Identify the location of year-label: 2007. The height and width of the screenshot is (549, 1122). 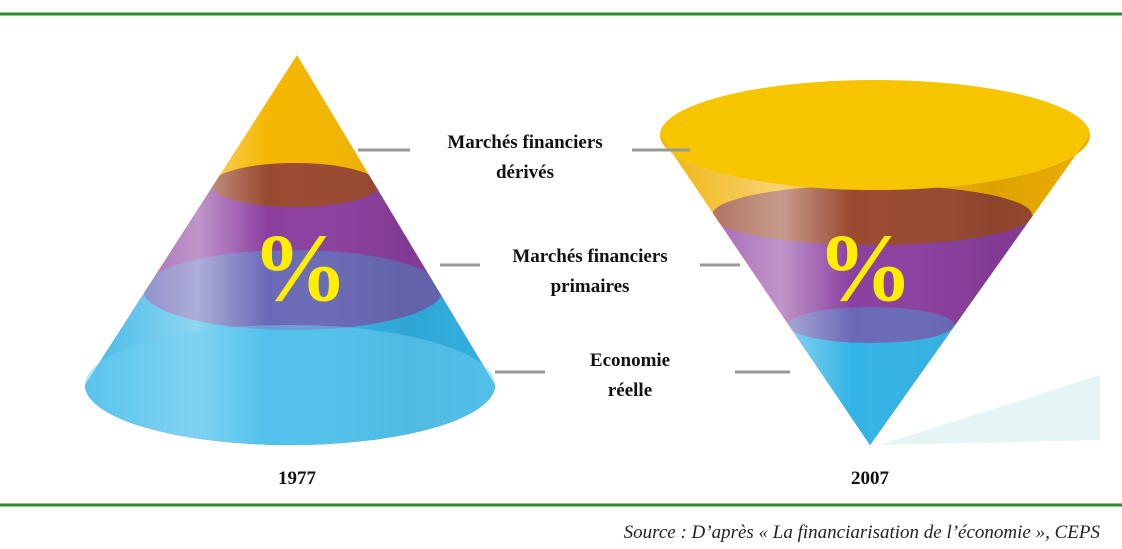
(870, 478).